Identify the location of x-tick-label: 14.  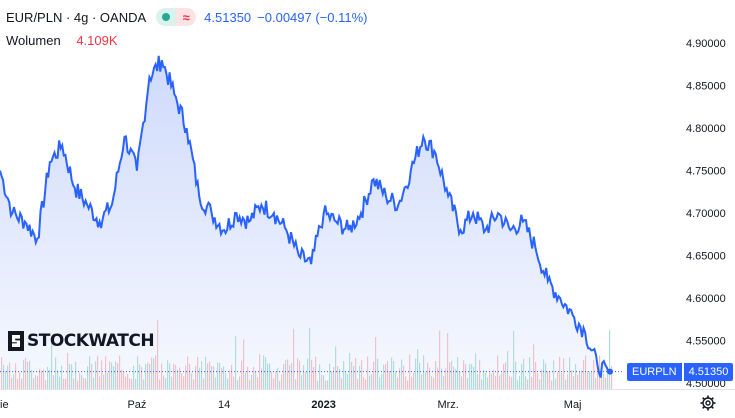
(224, 405).